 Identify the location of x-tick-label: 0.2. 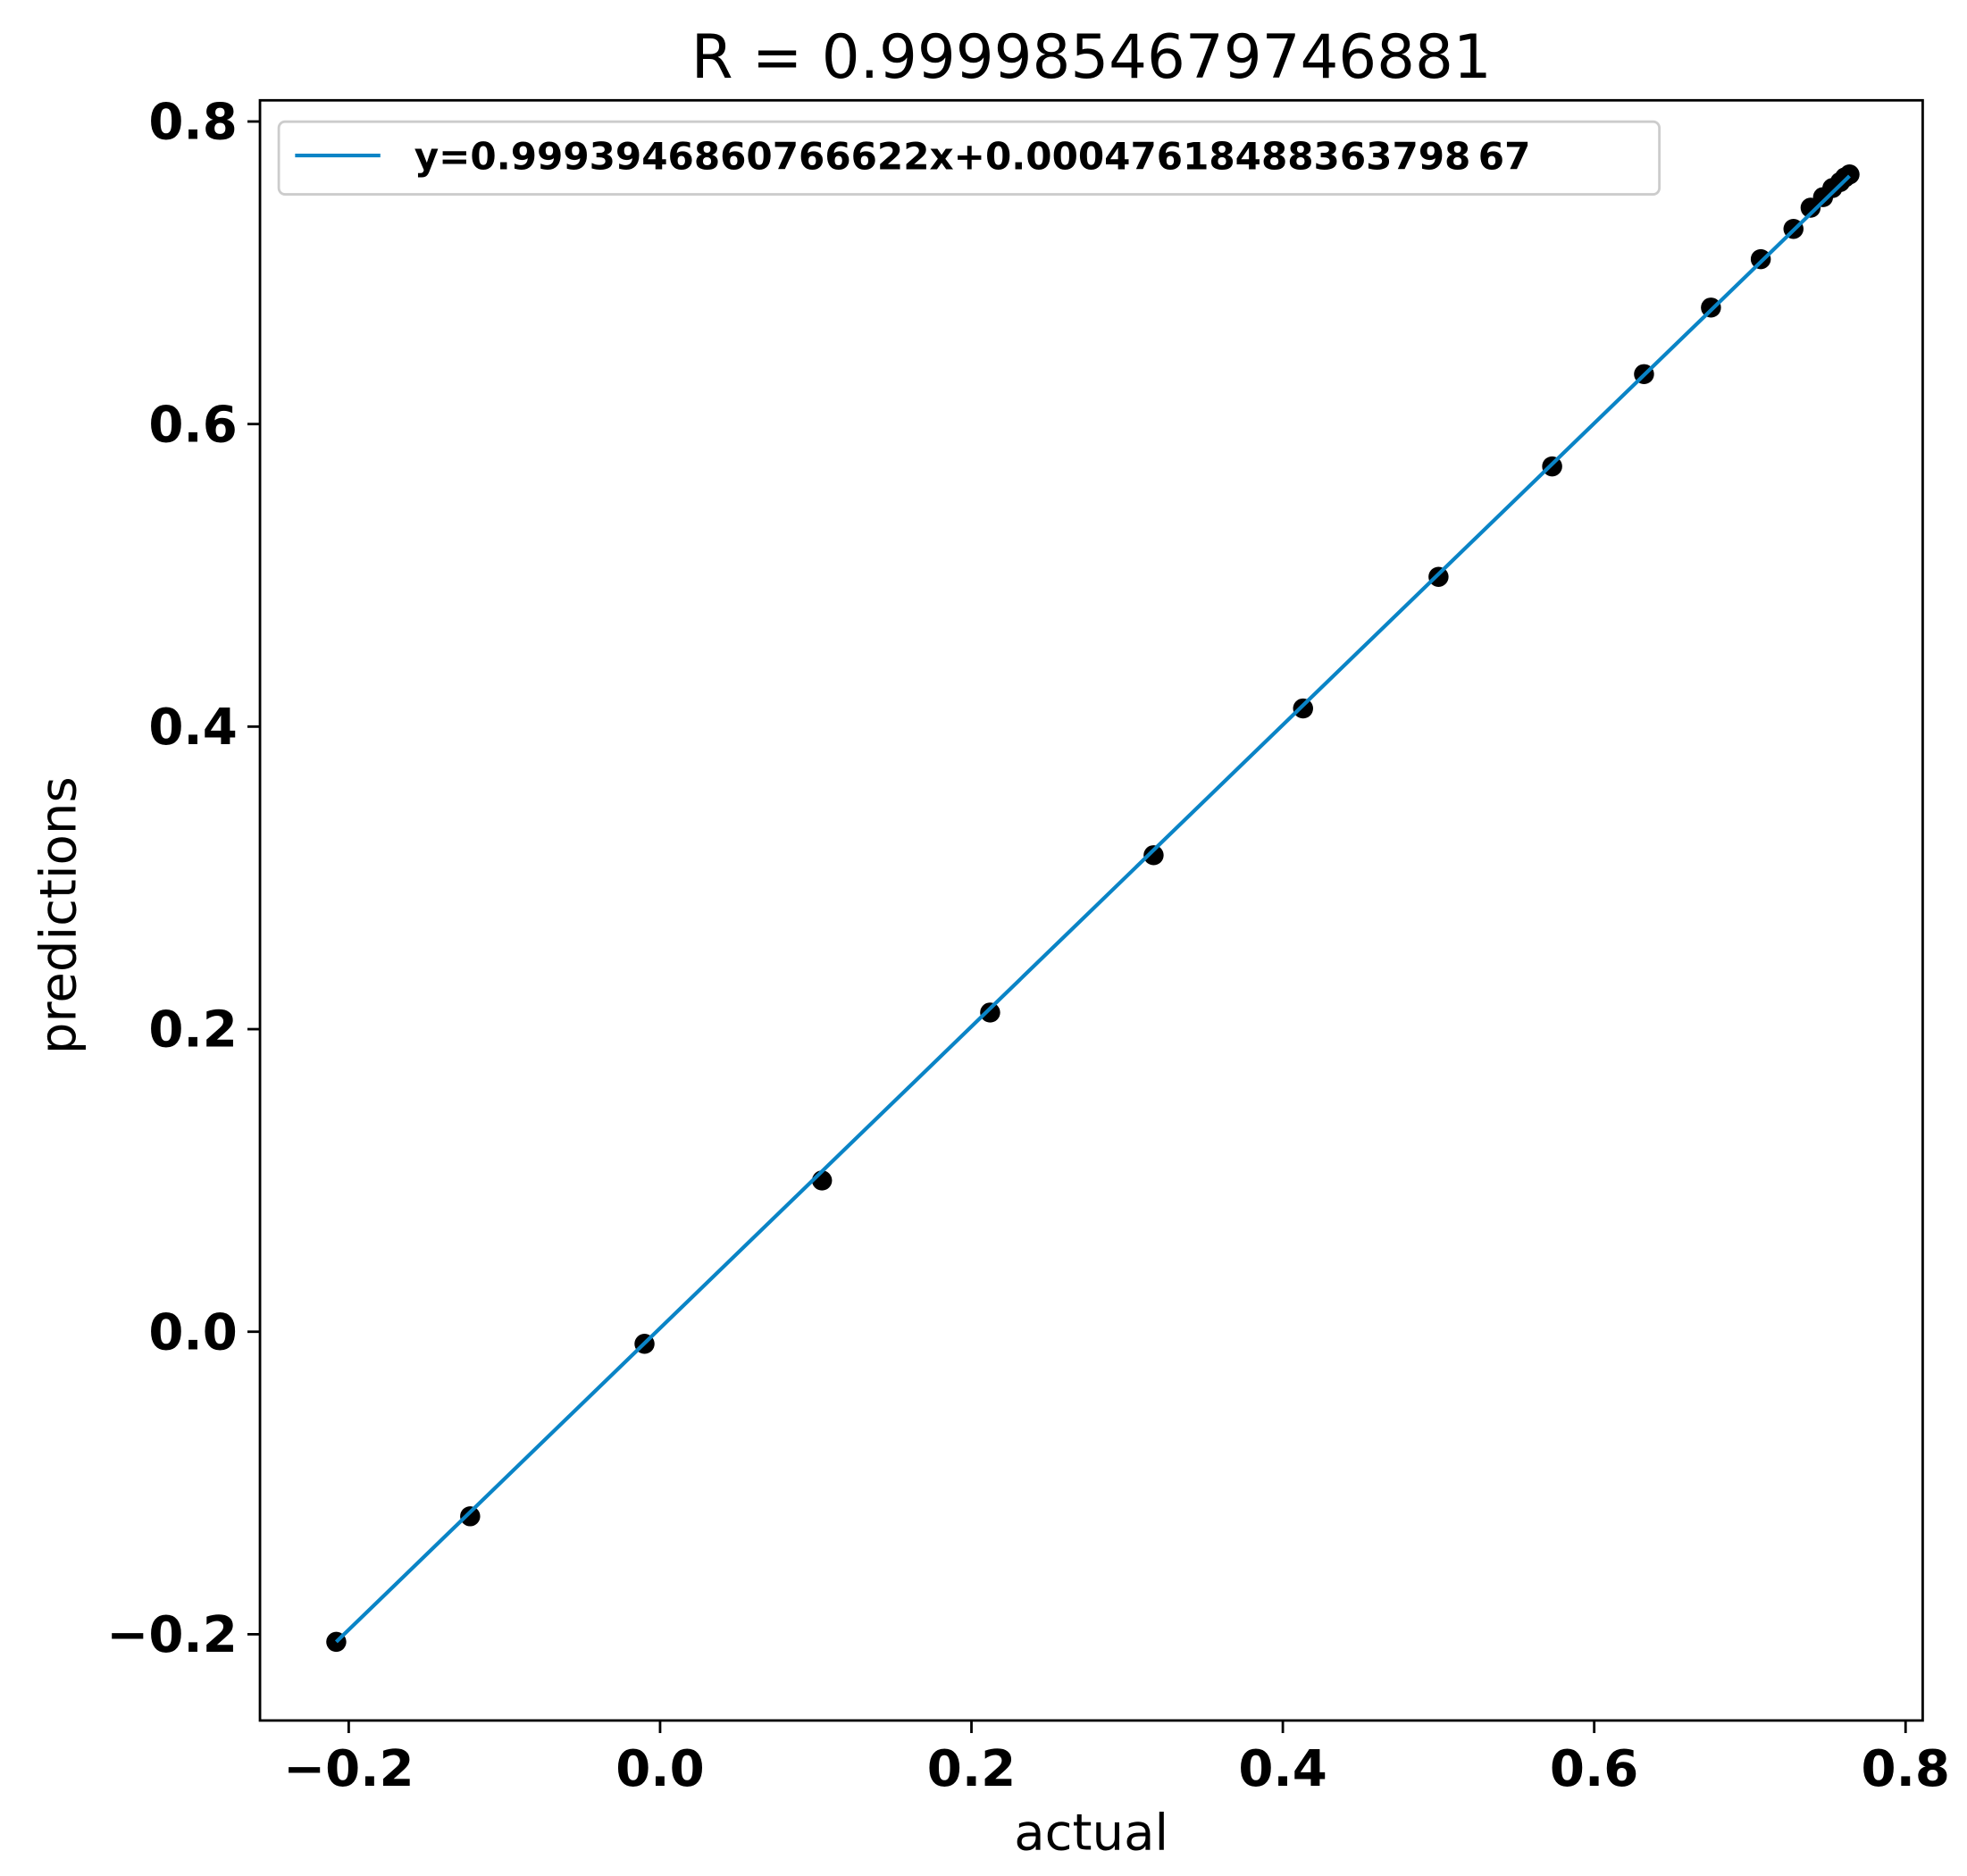
(971, 1769).